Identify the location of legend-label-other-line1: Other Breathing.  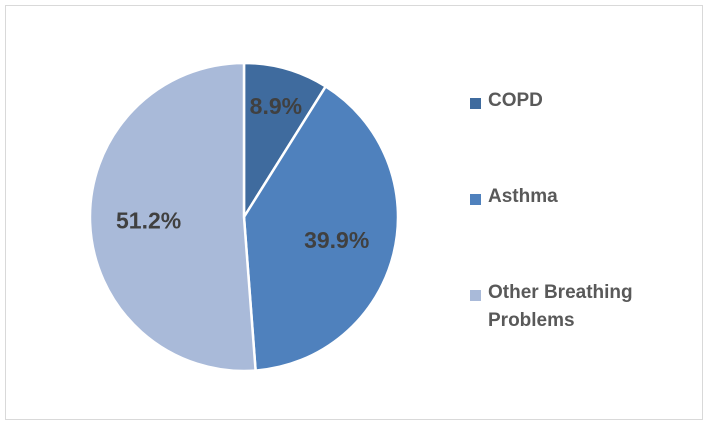
(560, 292).